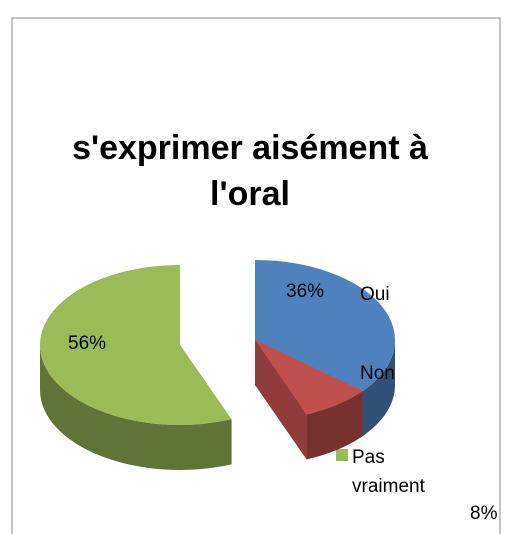 The image size is (506, 534). I want to click on legend-marker, so click(342, 455).